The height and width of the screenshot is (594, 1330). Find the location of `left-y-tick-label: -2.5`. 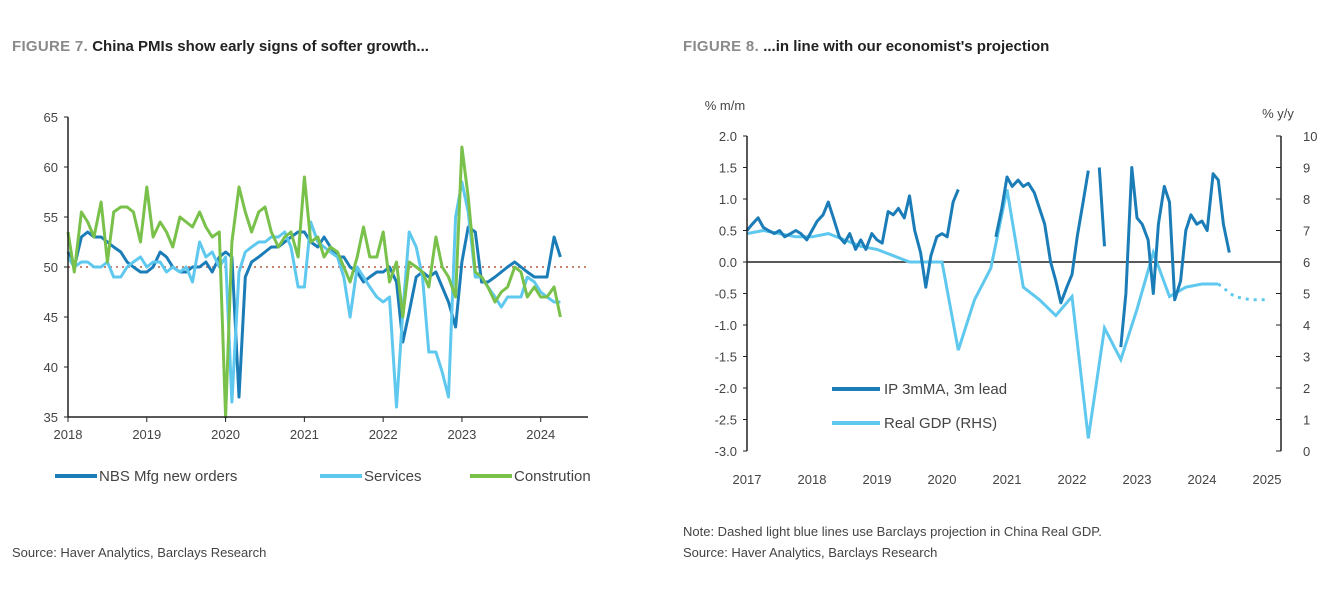

left-y-tick-label: -2.5 is located at coordinates (726, 420).